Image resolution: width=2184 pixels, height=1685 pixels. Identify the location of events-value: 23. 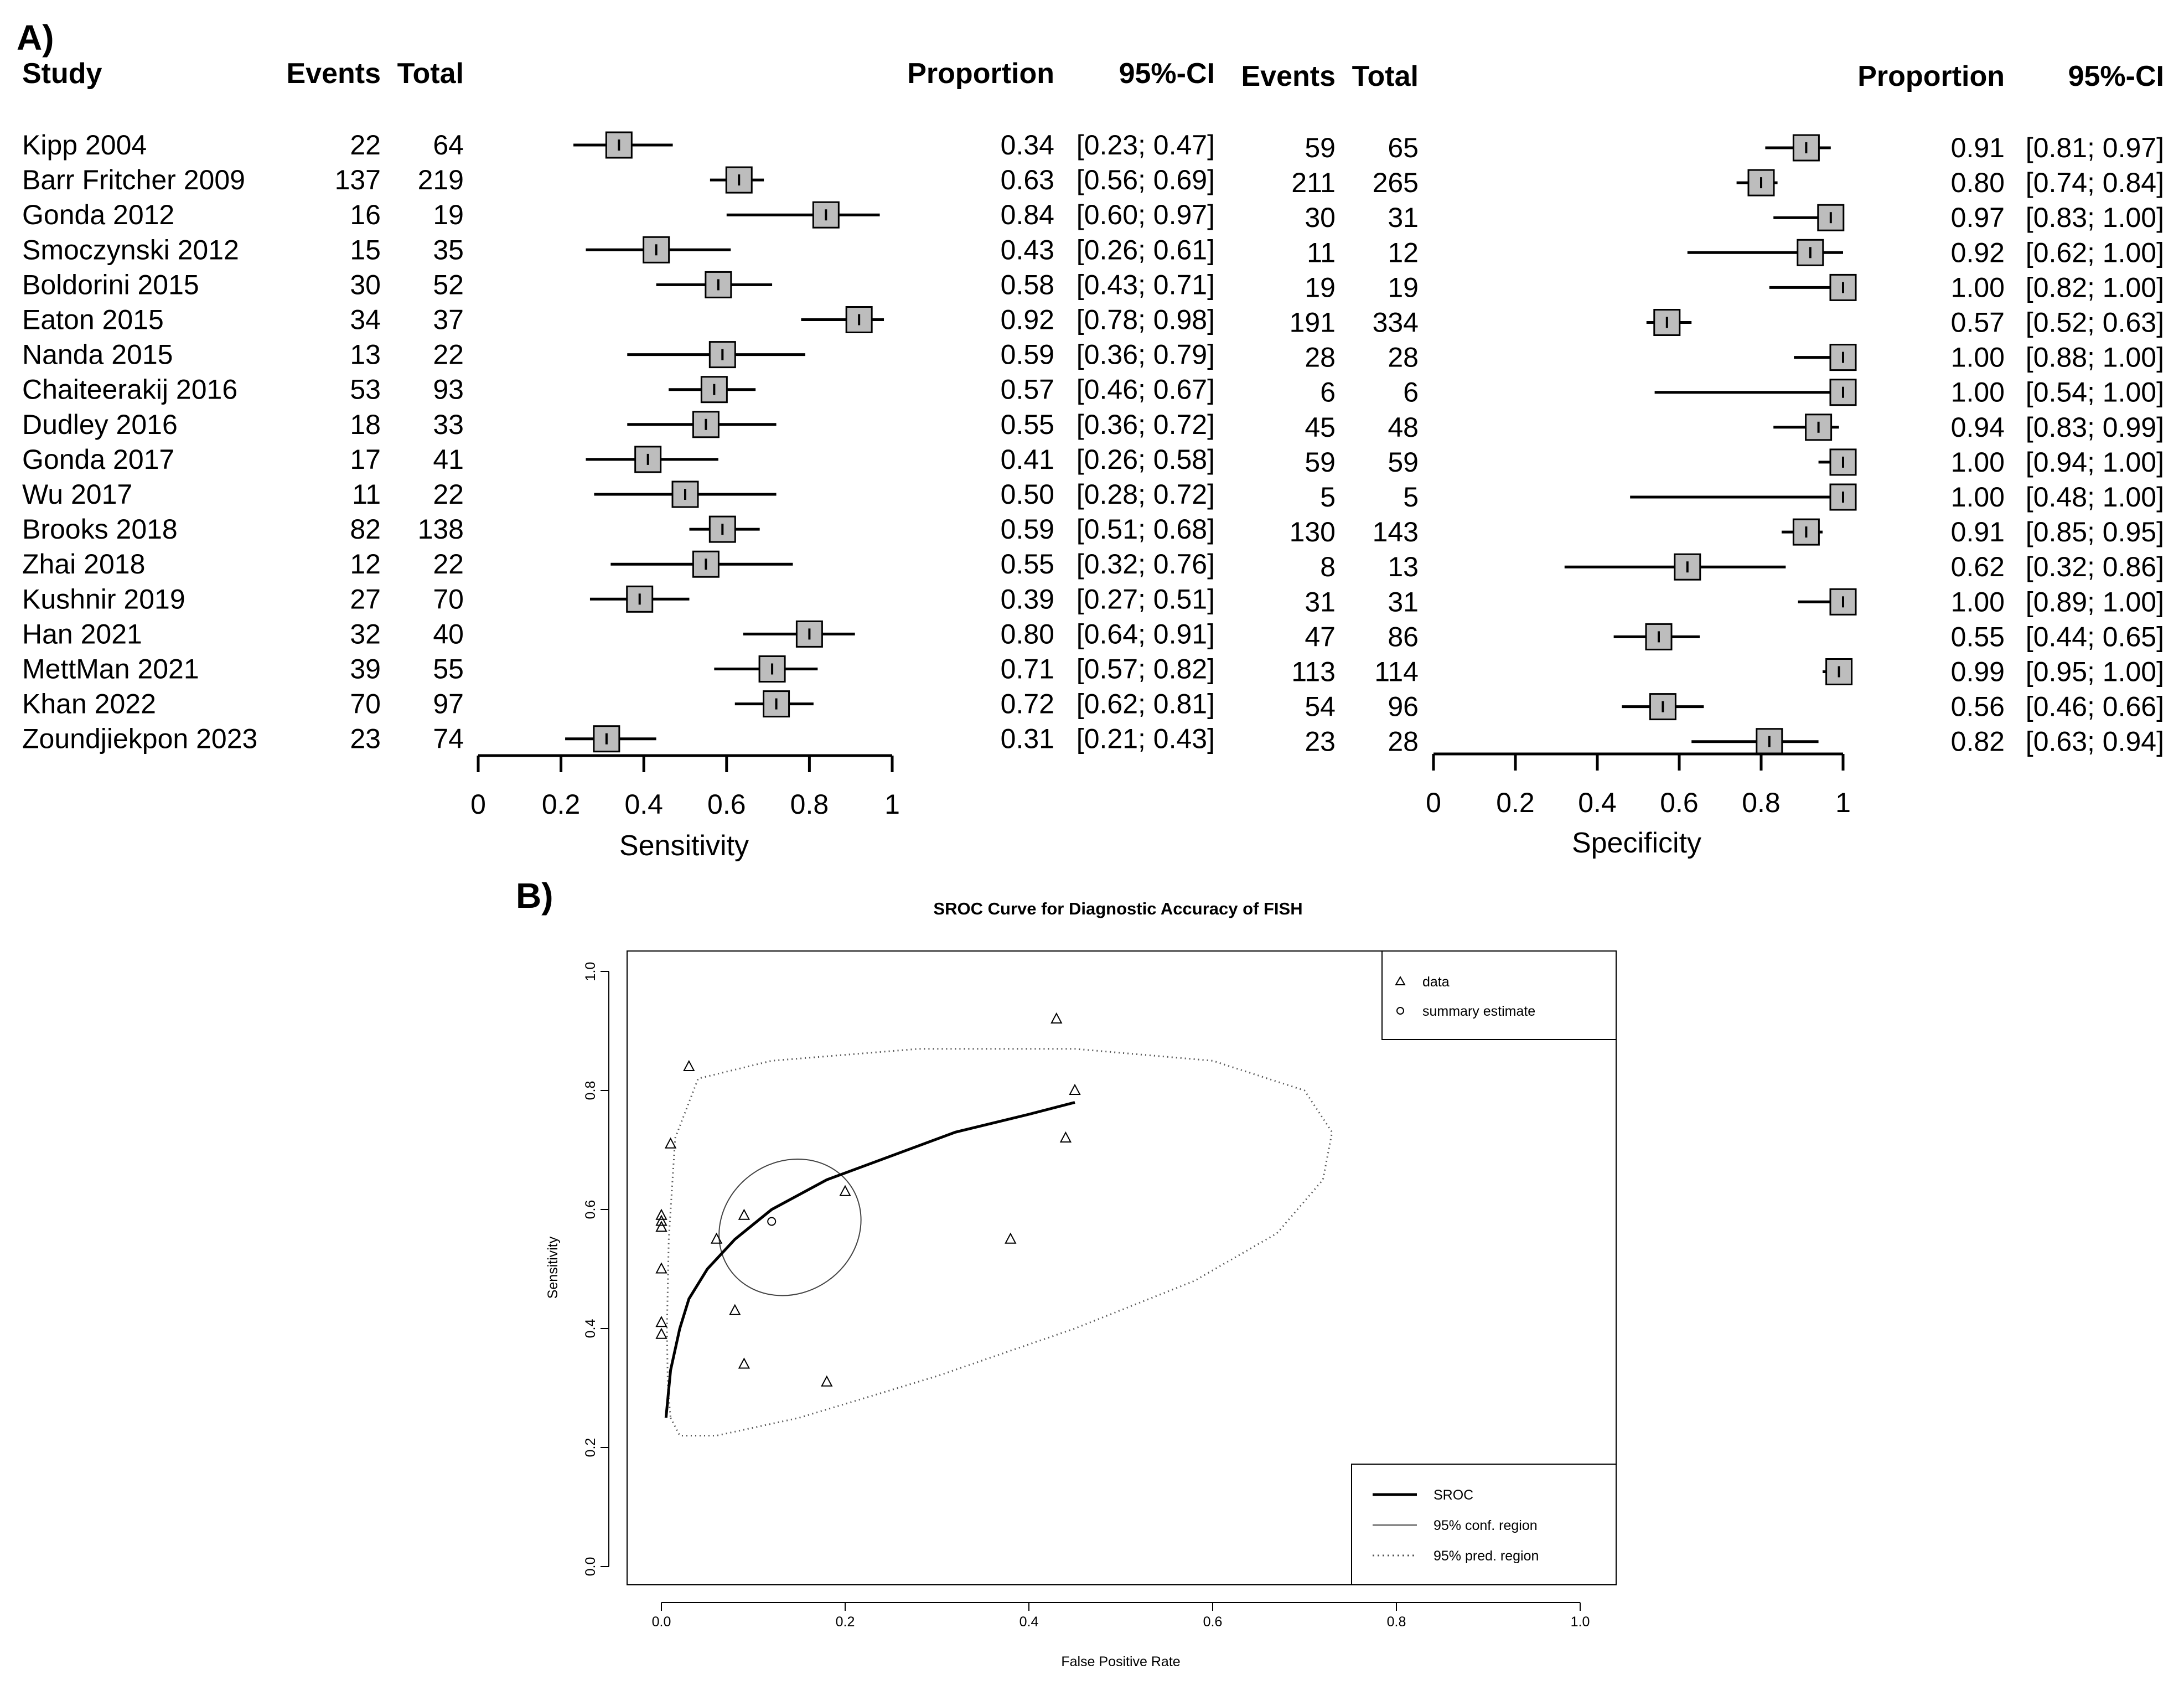
(365, 739).